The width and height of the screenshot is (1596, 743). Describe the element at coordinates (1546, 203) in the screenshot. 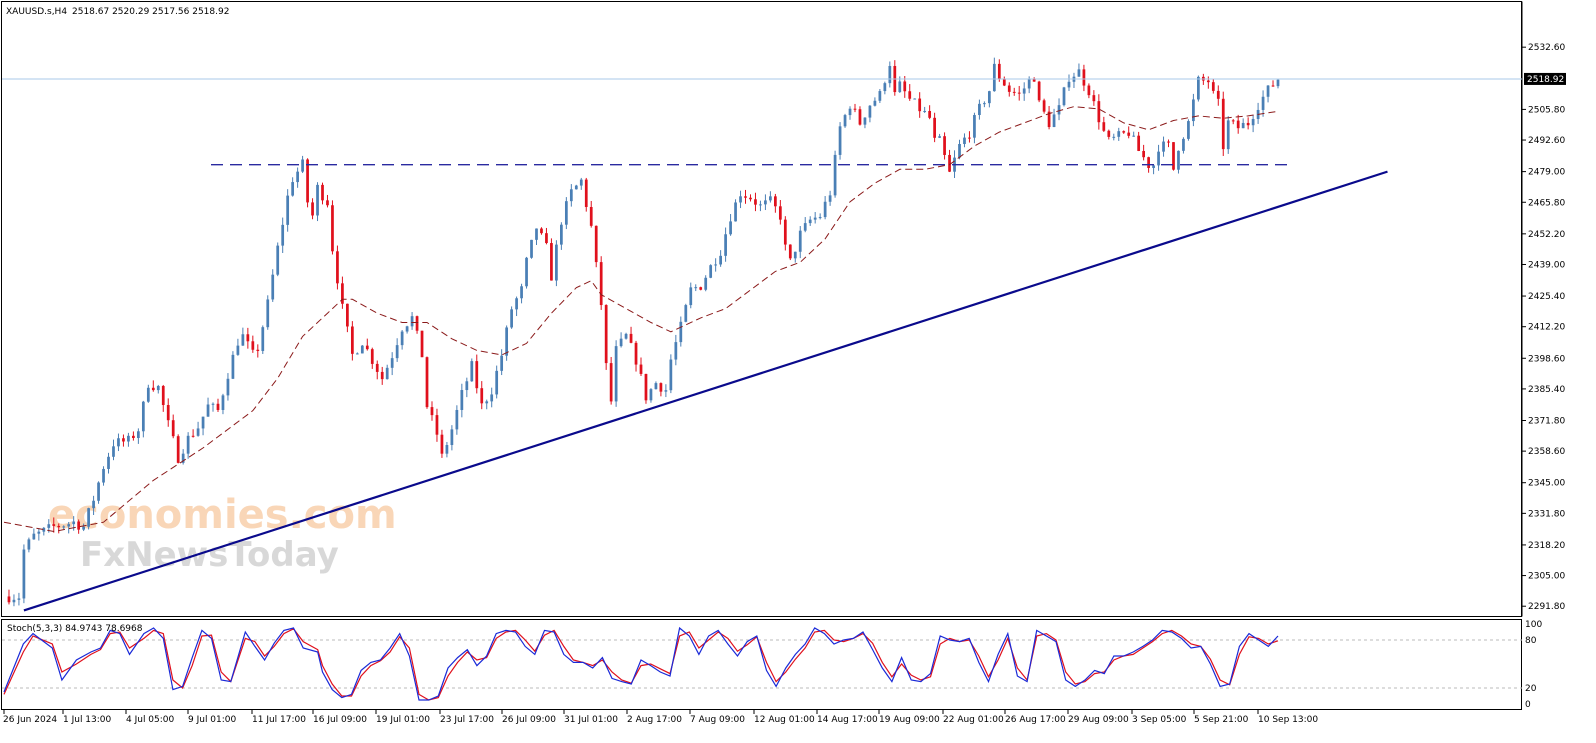

I see `price-tick-label: 2465.80` at that location.